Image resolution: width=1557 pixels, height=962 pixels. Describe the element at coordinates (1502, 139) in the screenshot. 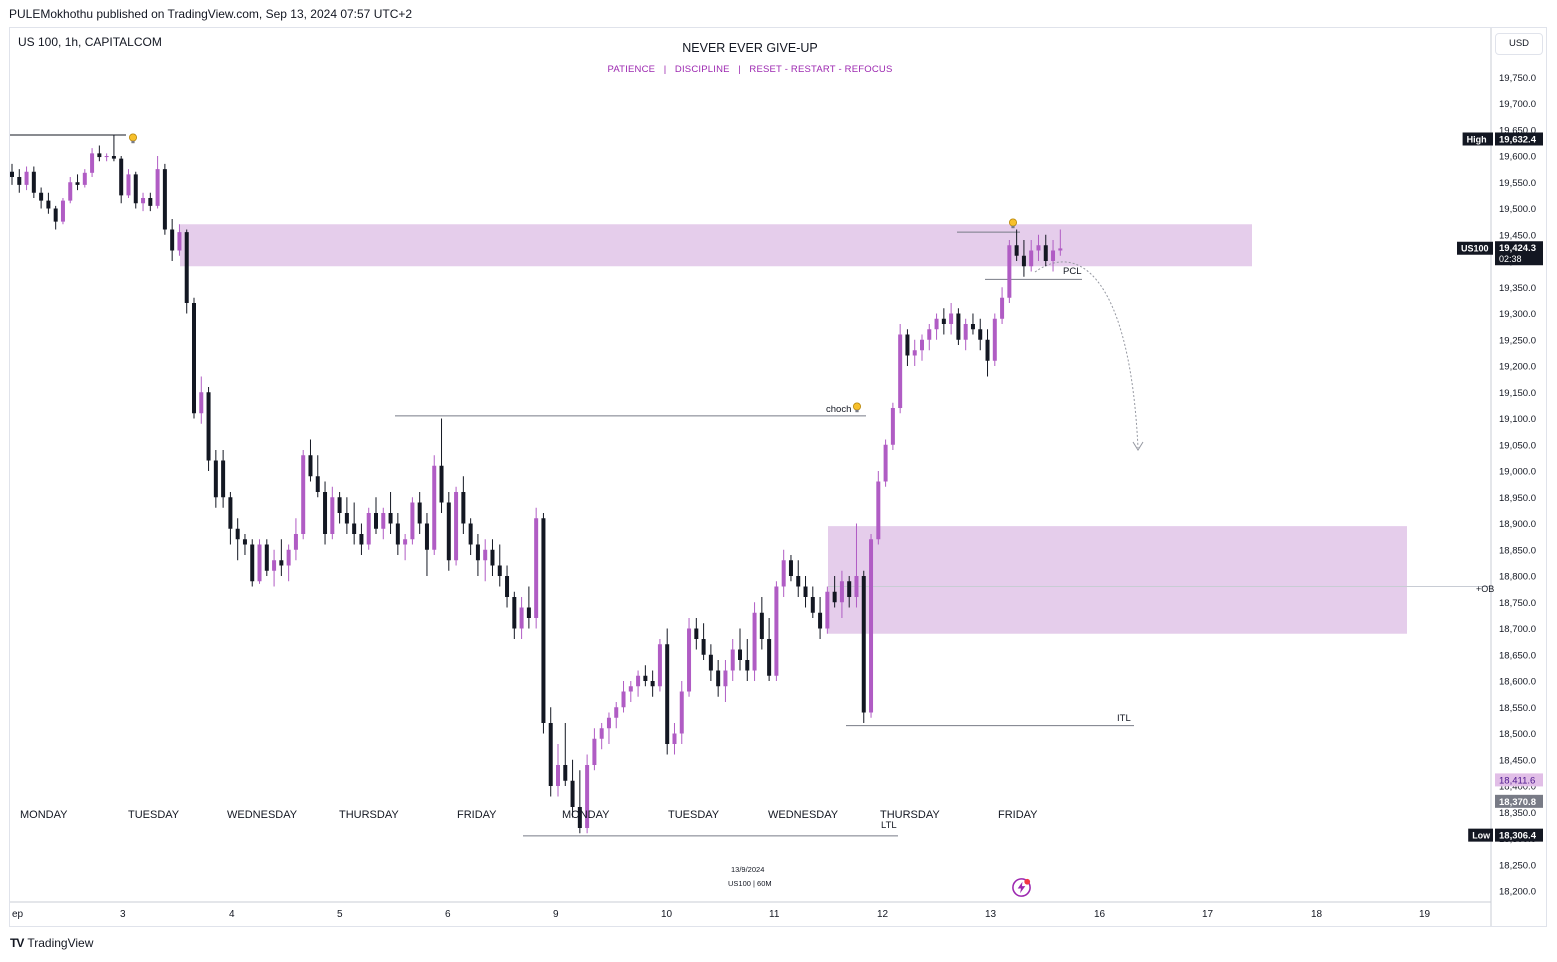

I see `price-tag: 19,632.4 High` at that location.